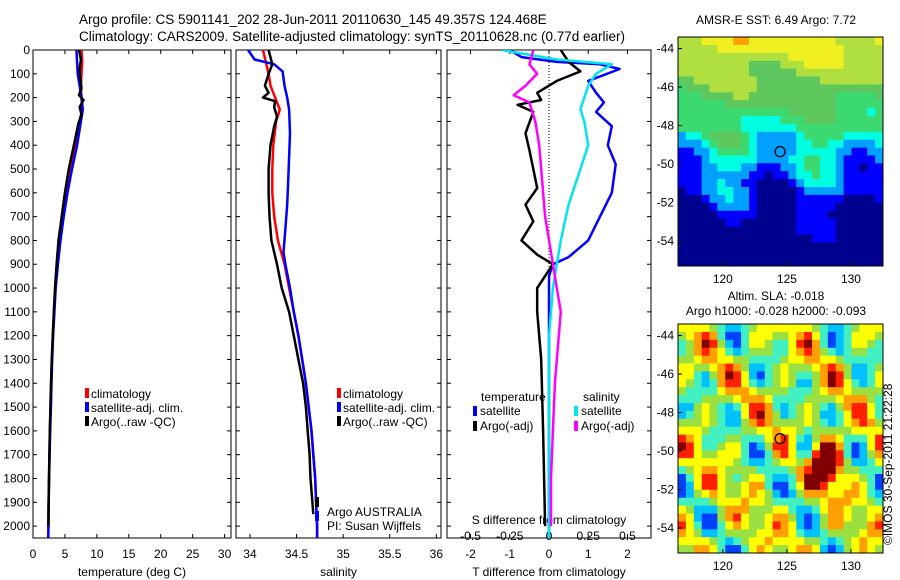 Image resolution: width=900 pixels, height=580 pixels. I want to click on series-group, so click(65, 294).